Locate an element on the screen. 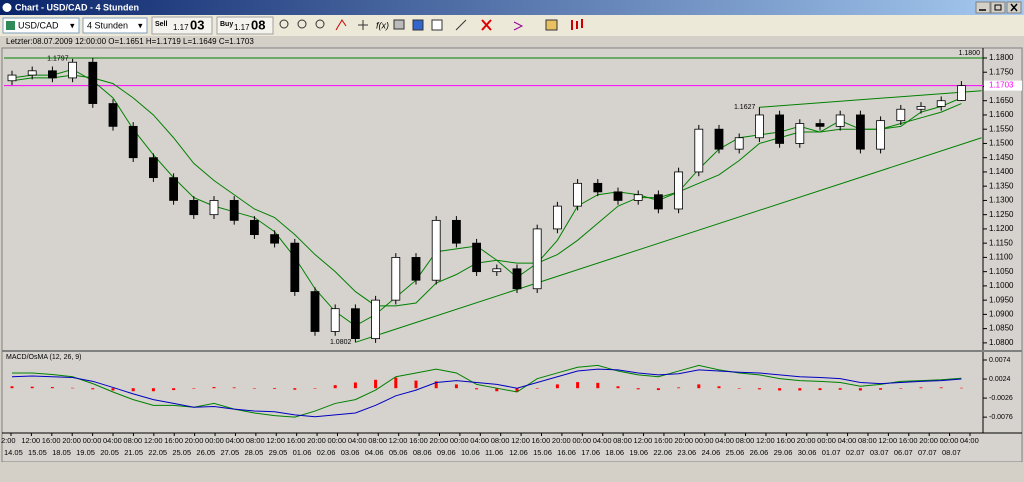  date-label: 16.06 is located at coordinates (566, 452).